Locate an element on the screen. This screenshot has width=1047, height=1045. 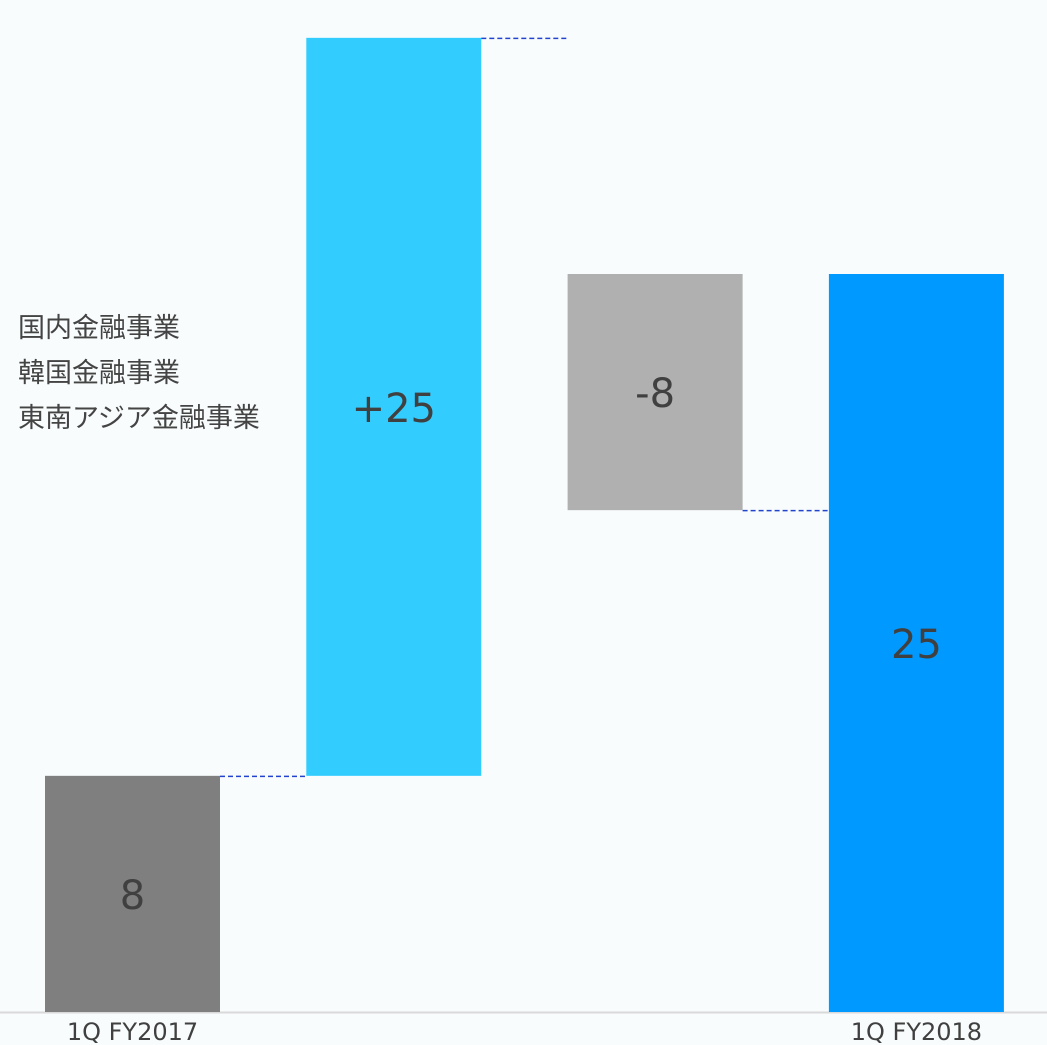
increase-annotation: 国内金融事業 韓国金融事業 東南アジア金融事業 is located at coordinates (139, 373).